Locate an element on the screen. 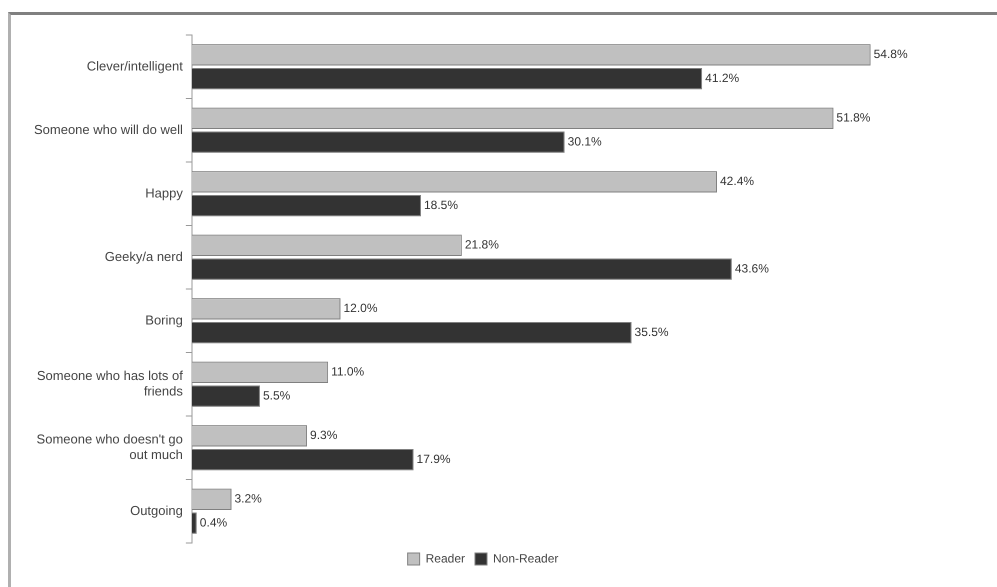 The width and height of the screenshot is (997, 587). data-label: 0.4% is located at coordinates (214, 522).